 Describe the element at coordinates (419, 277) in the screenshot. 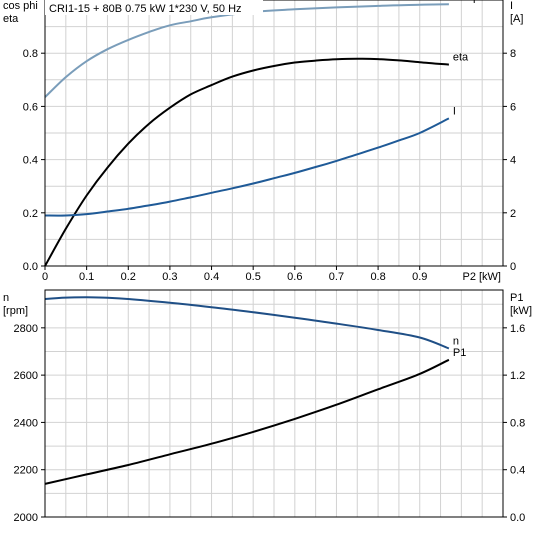

I see `x-tick-label: 0.9` at that location.